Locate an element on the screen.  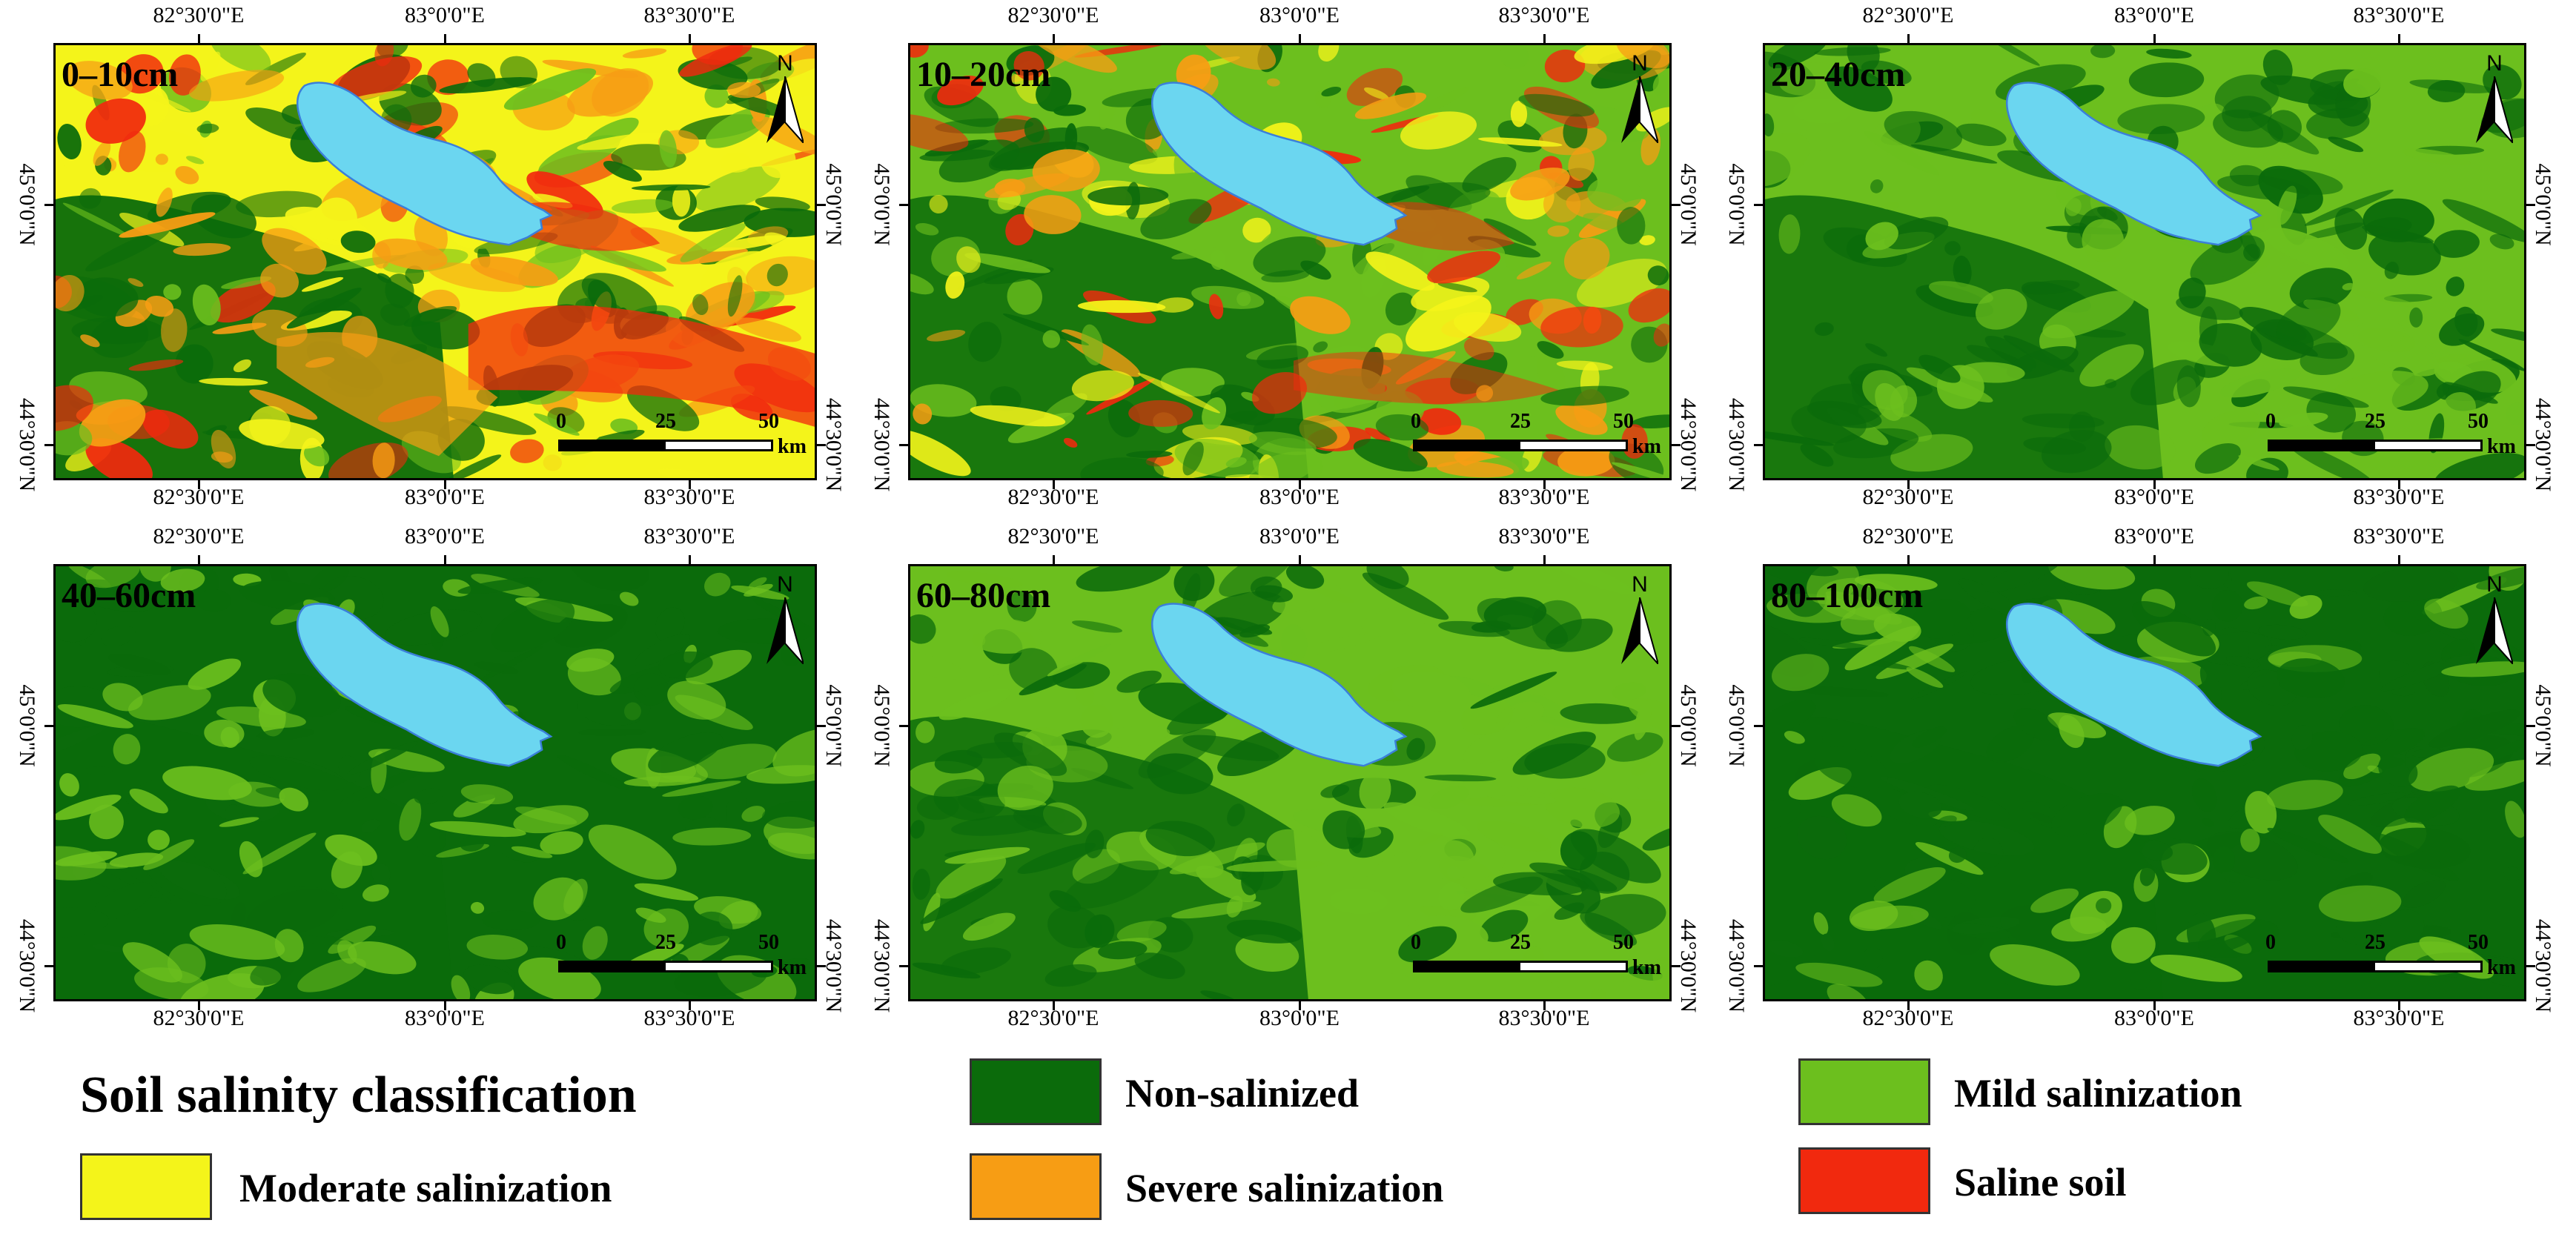
legend-swatch-mild-salinization is located at coordinates (1864, 1092).